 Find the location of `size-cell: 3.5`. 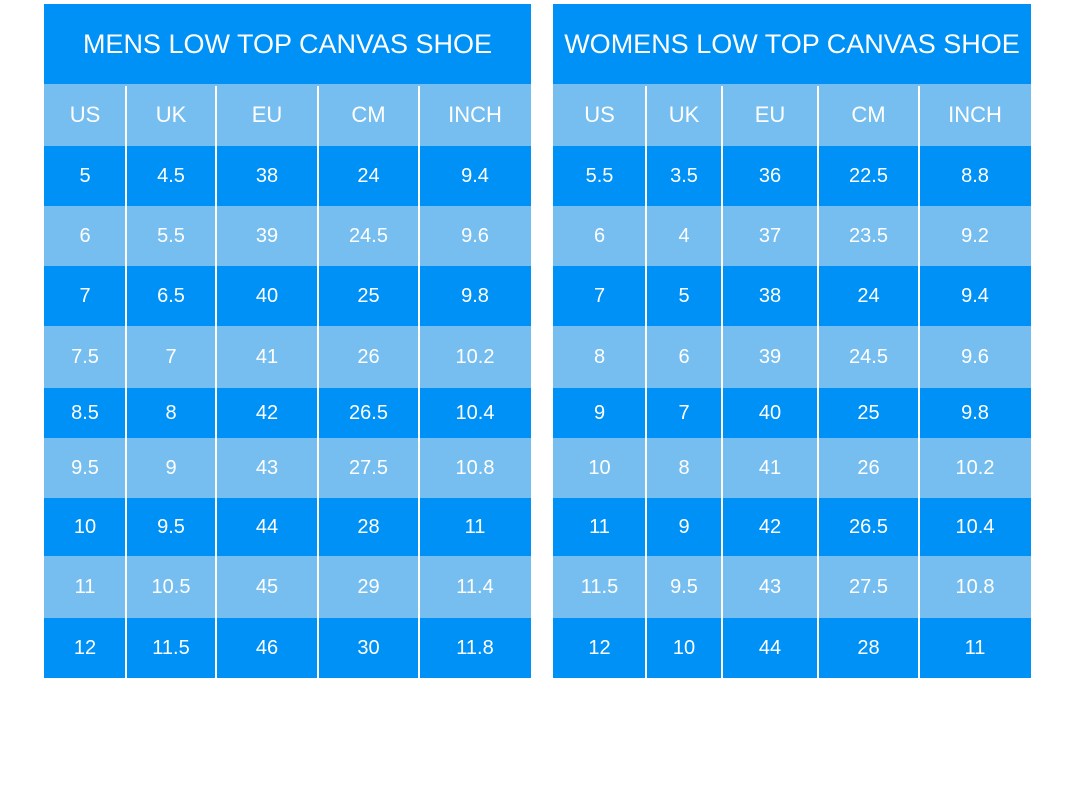

size-cell: 3.5 is located at coordinates (684, 175).